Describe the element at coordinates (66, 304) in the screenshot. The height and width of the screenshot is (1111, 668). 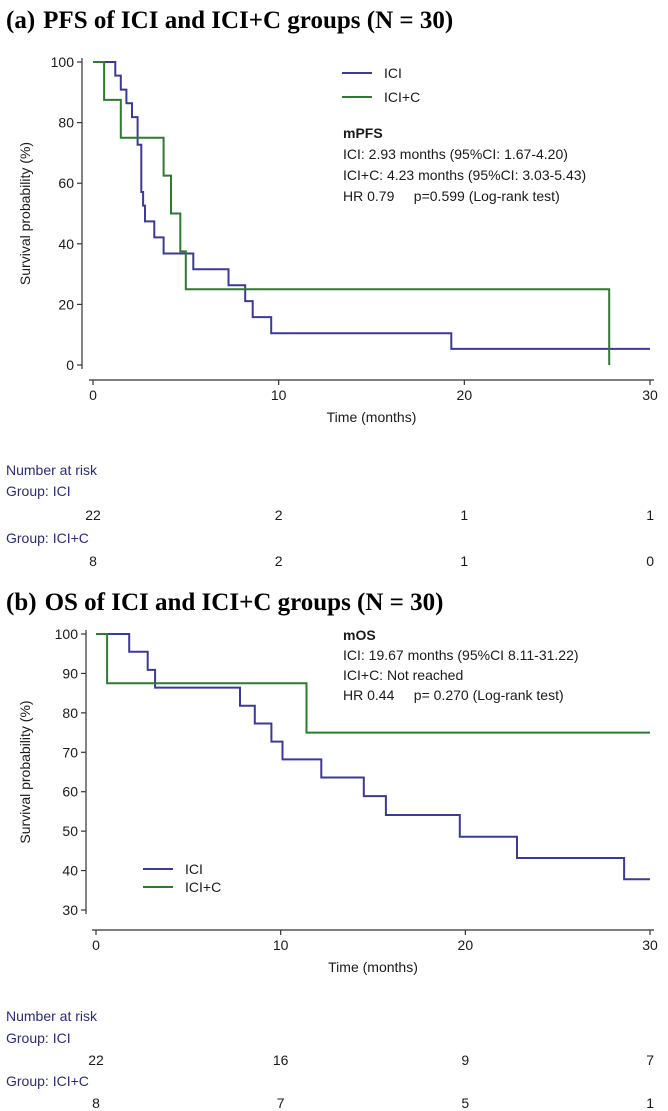
I see `y-tick-label: 20` at that location.